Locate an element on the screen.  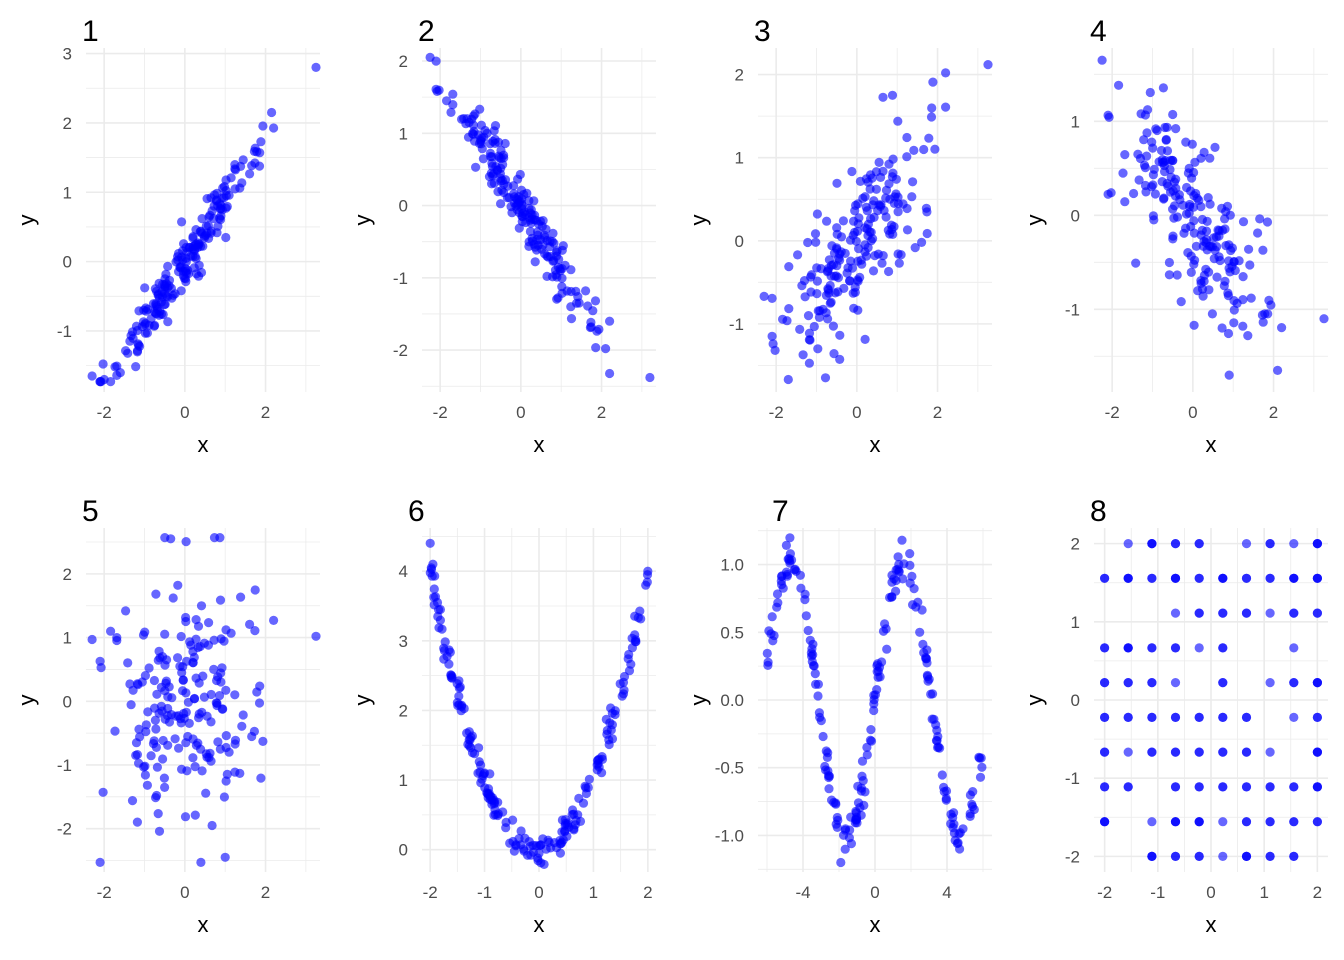
x-tick-label: -4 is located at coordinates (802, 892).